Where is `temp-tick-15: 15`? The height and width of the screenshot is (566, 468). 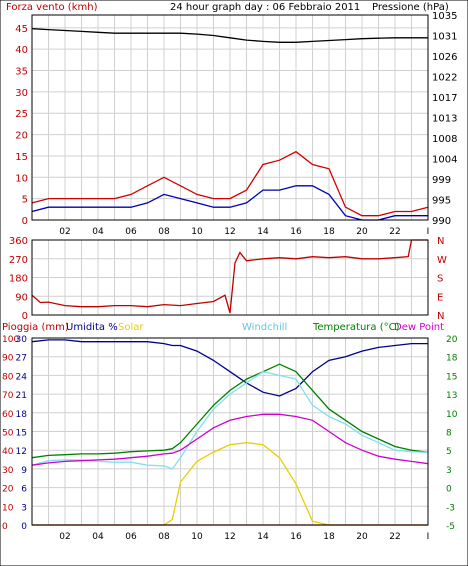
temp-tick-15: 15 is located at coordinates (451, 377).